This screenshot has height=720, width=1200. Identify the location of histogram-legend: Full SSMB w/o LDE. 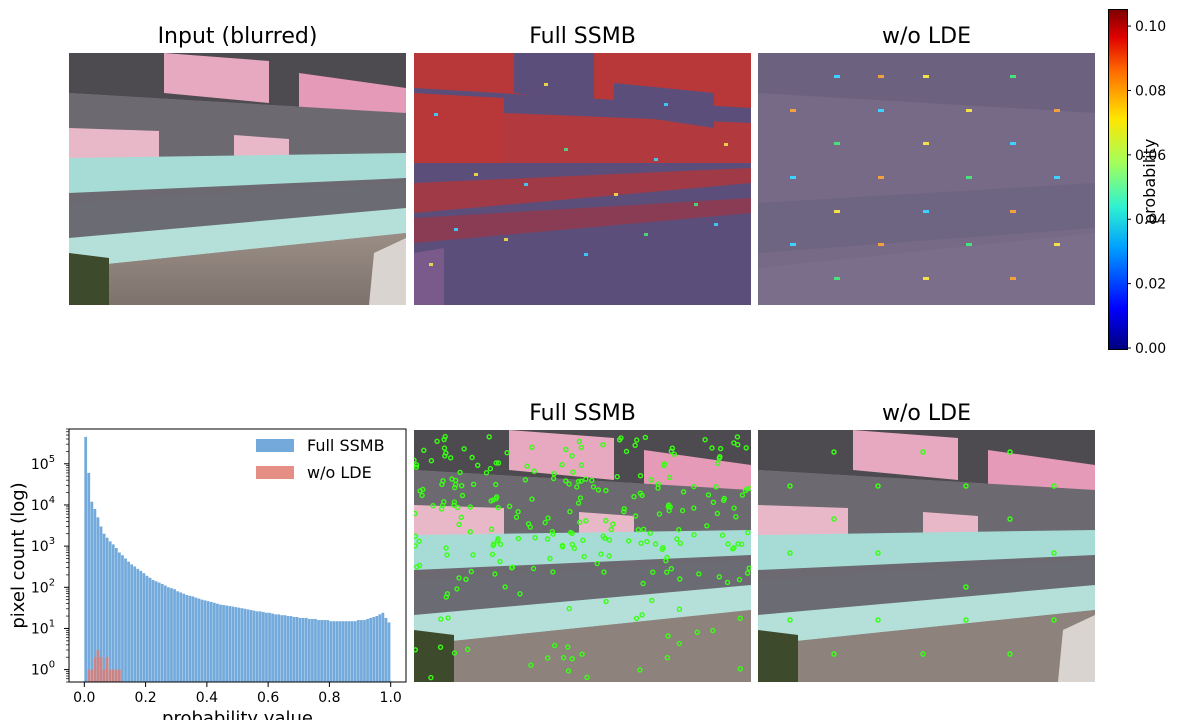
(320, 459).